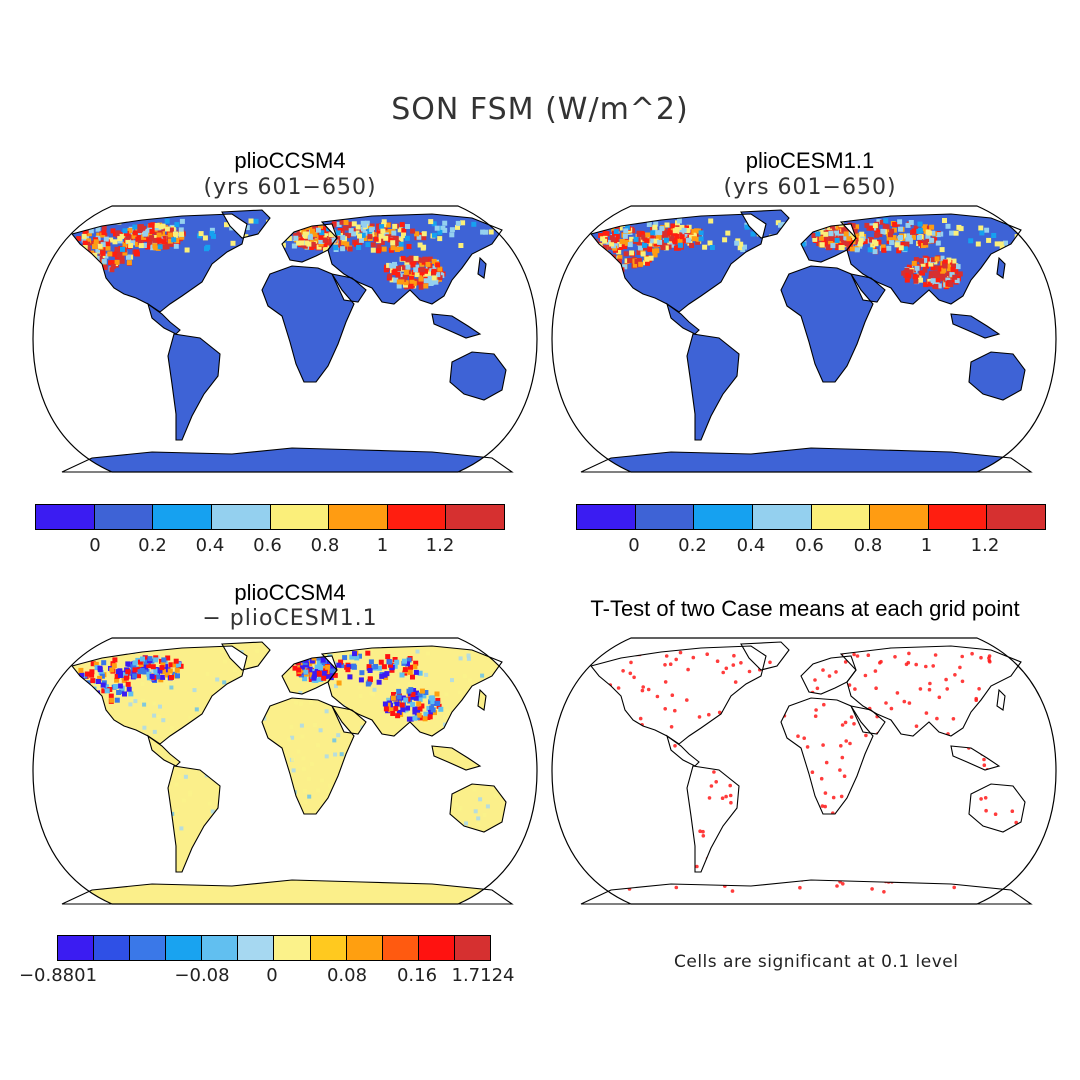  What do you see at coordinates (124, 517) in the screenshot?
I see `colorbar-swatch` at bounding box center [124, 517].